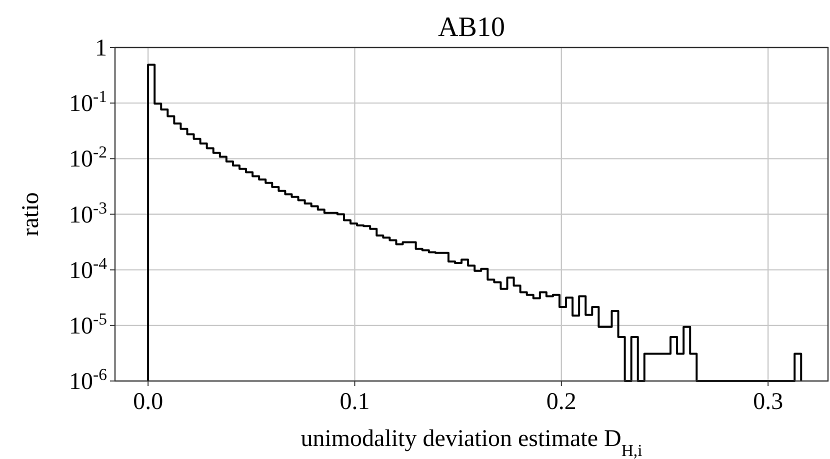  What do you see at coordinates (471, 27) in the screenshot?
I see `chart-title: AB10` at bounding box center [471, 27].